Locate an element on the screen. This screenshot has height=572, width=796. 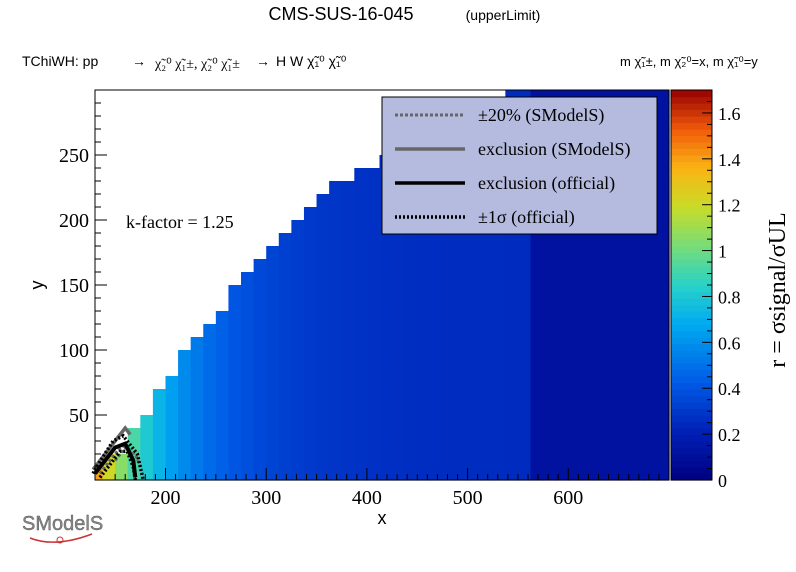
z-tick-label: 0 is located at coordinates (722, 481).